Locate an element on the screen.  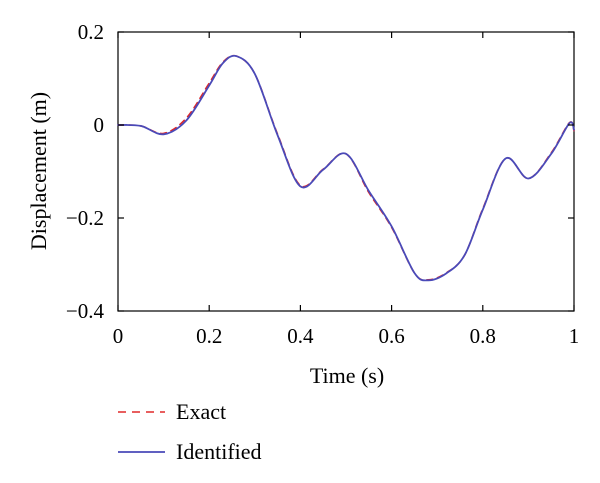
y-tick-label: −0.4 is located at coordinates (85, 311).